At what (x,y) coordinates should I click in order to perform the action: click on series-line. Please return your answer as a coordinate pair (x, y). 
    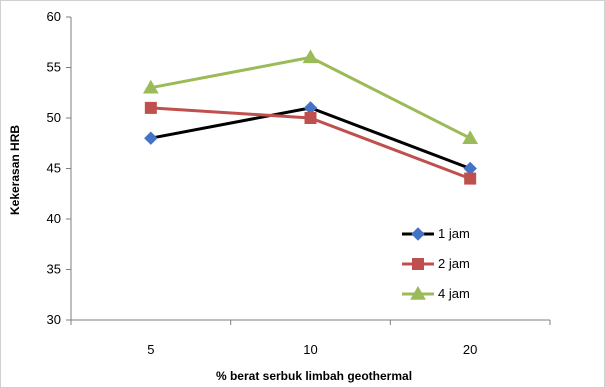
    Looking at the image, I should click on (310, 97).